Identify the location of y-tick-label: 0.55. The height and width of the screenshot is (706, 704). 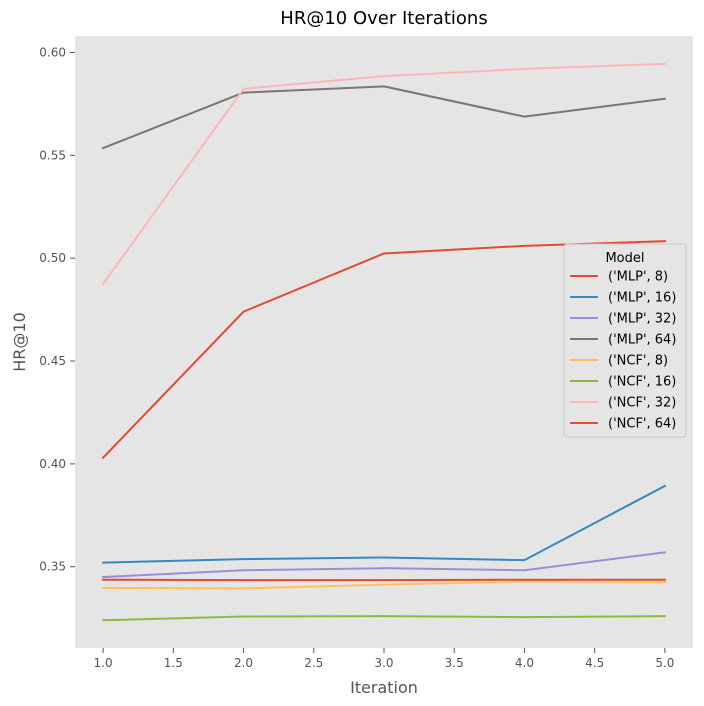
(52, 155).